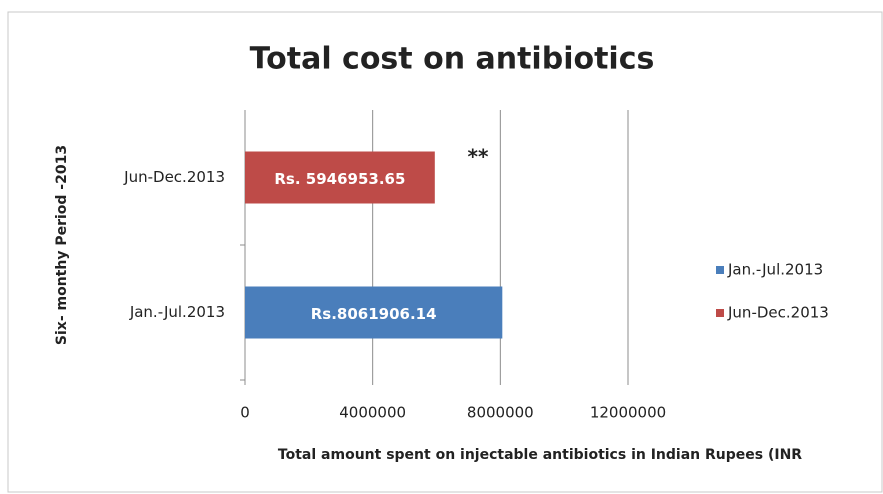 The image size is (883, 494). Describe the element at coordinates (174, 177) in the screenshot. I see `y-tick-label: Jun-Dec.2013` at that location.